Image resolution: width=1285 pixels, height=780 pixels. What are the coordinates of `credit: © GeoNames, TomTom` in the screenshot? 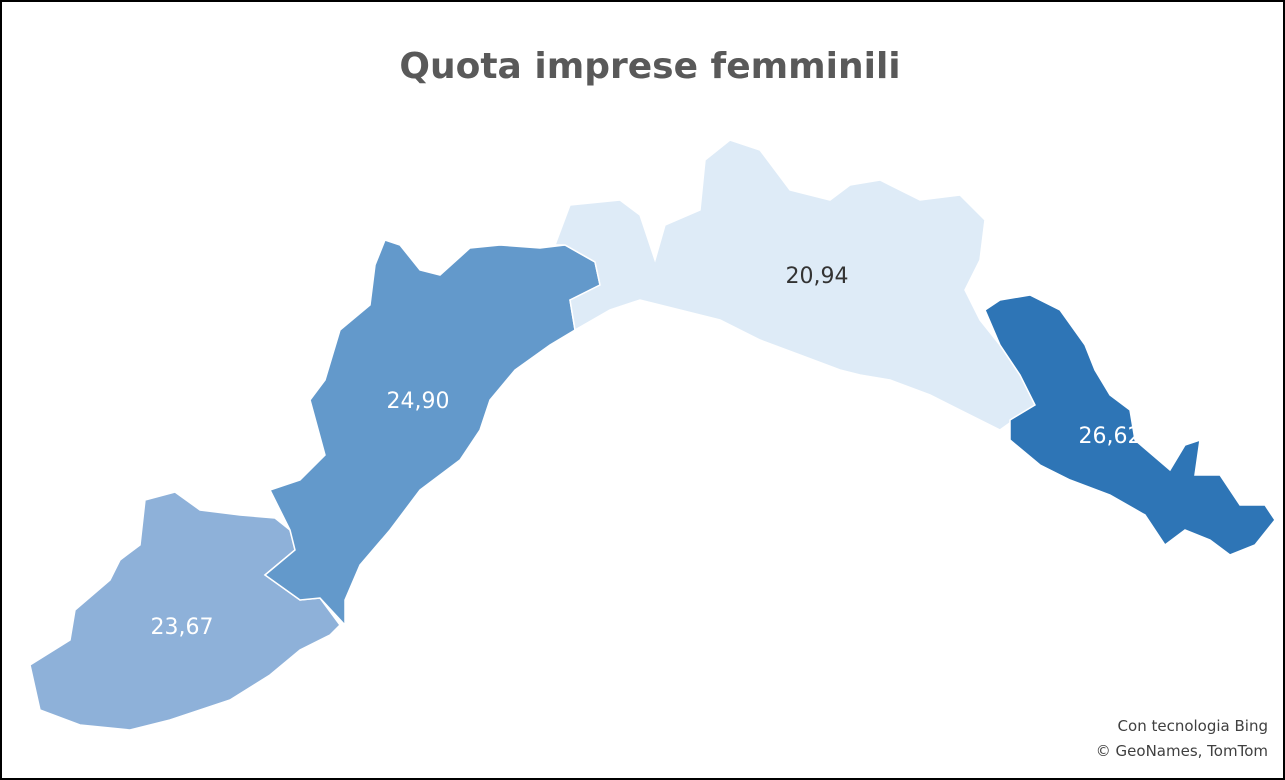 It's located at (1182, 751).